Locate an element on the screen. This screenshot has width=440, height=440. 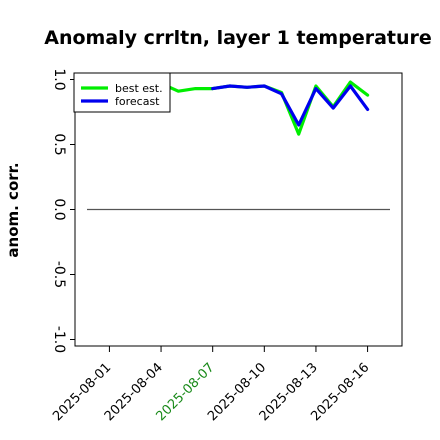
legend-label: forecast is located at coordinates (137, 101).